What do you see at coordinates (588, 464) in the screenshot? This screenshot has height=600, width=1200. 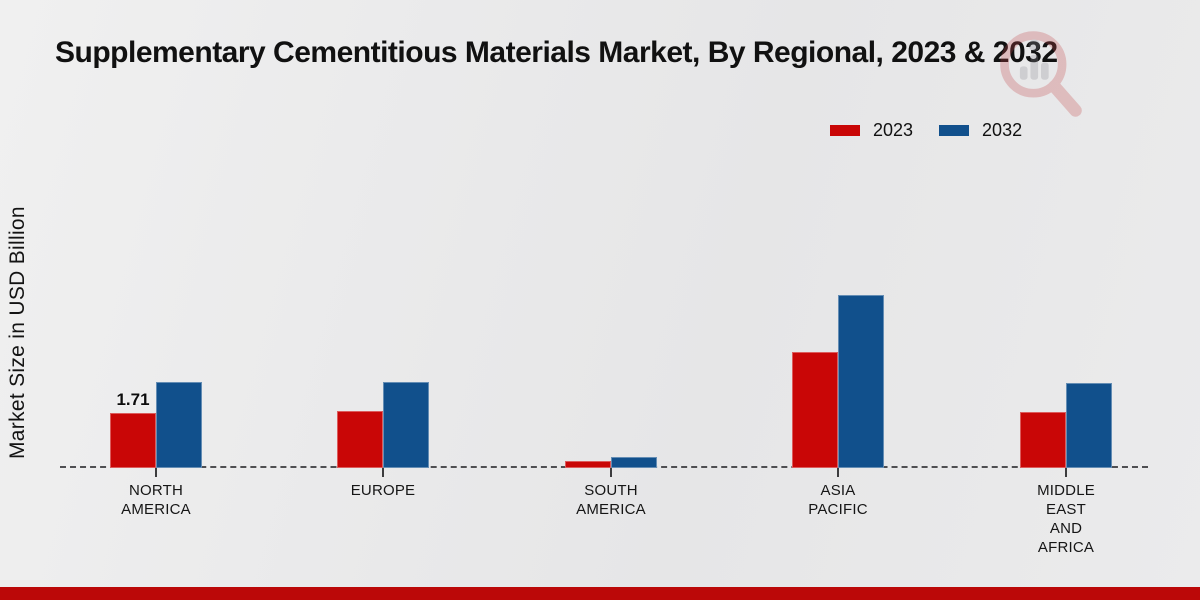 I see `bar-2023-south-america` at bounding box center [588, 464].